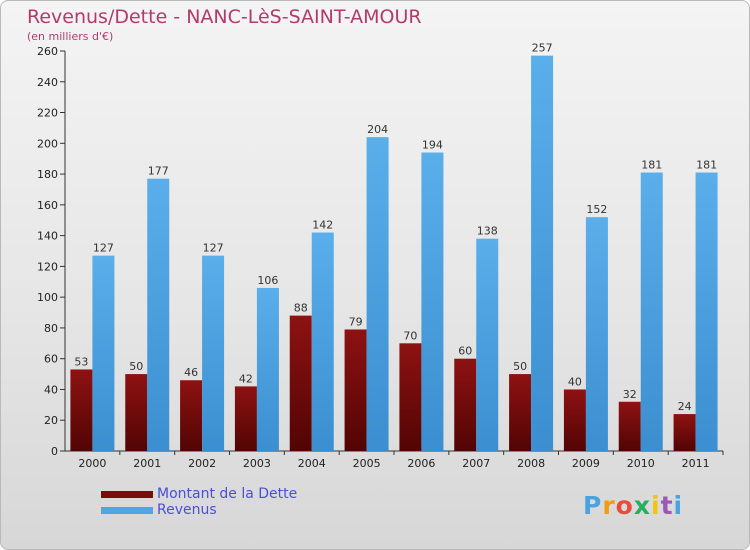 The width and height of the screenshot is (750, 550). What do you see at coordinates (301, 308) in the screenshot?
I see `value-label-dette: 88` at bounding box center [301, 308].